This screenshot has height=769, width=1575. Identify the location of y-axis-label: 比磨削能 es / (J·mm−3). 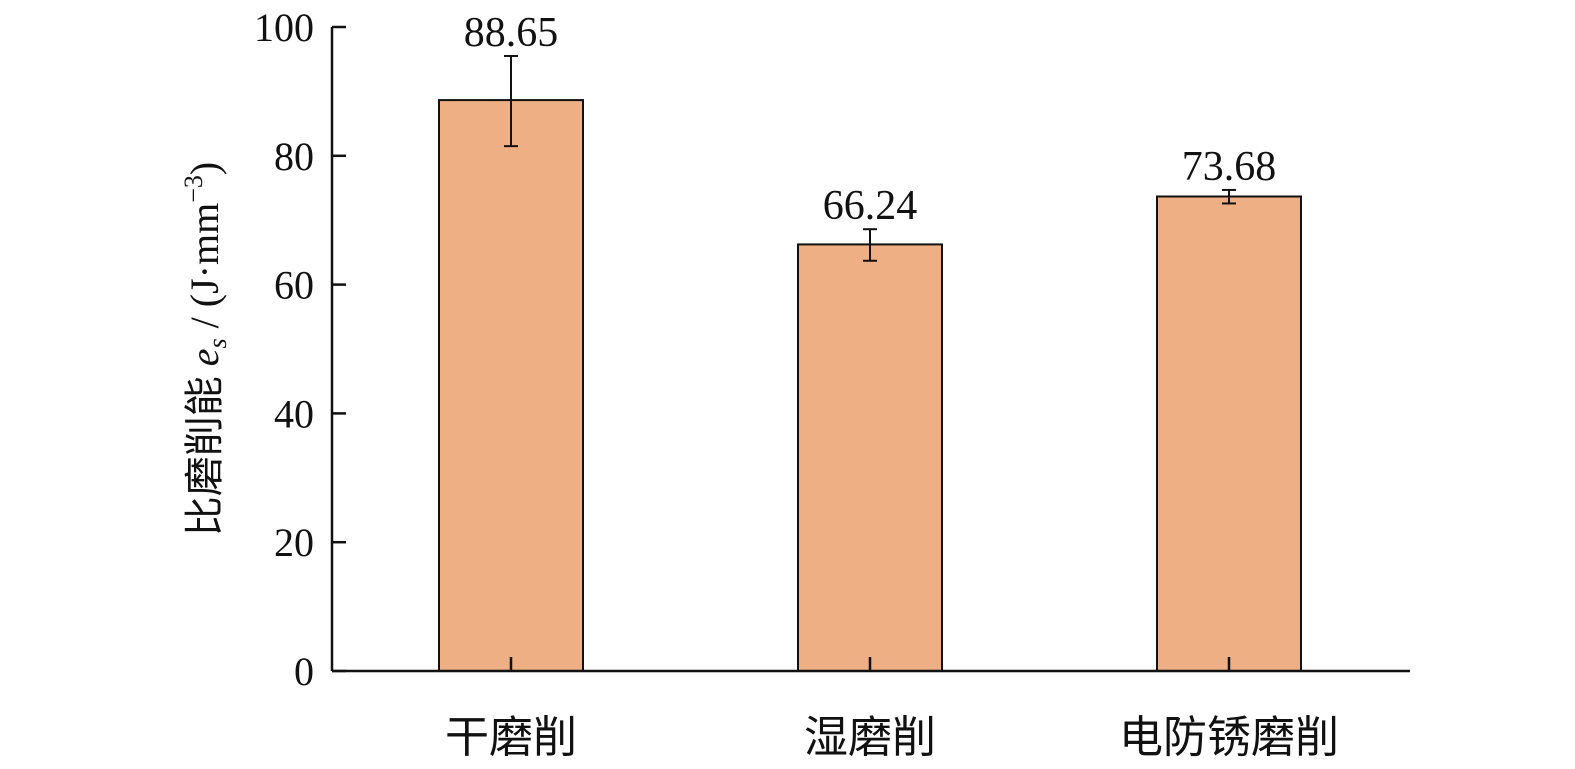
(205, 349).